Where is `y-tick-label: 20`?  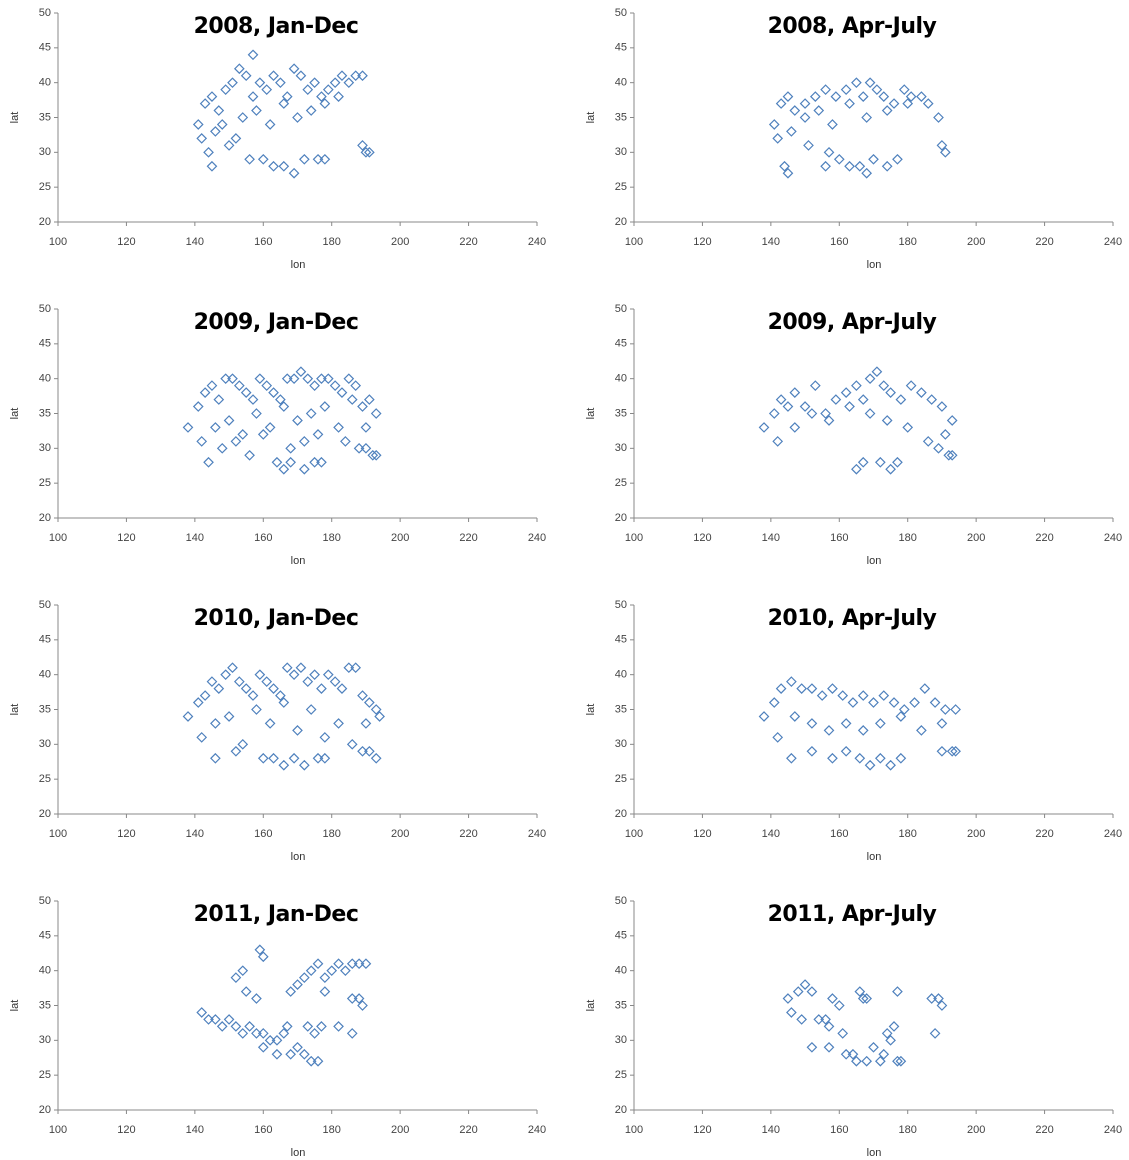 y-tick-label: 20 is located at coordinates (45, 518).